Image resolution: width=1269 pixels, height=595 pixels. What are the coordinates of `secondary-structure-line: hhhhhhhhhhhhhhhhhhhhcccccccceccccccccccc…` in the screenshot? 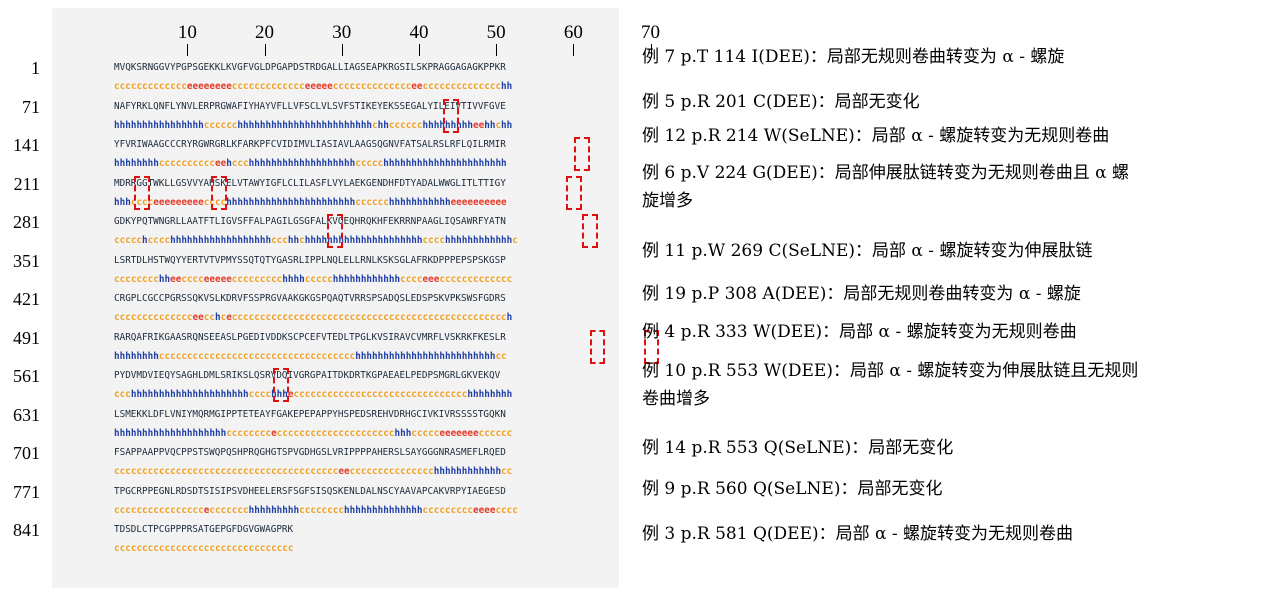 It's located at (313, 433).